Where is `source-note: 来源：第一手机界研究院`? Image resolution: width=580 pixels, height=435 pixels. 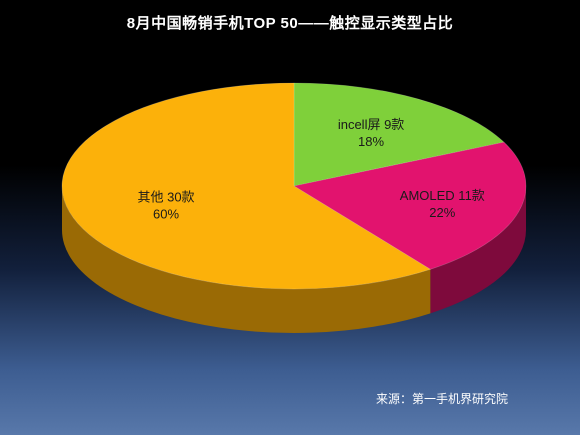
source-note: 来源：第一手机界研究院 is located at coordinates (441, 399).